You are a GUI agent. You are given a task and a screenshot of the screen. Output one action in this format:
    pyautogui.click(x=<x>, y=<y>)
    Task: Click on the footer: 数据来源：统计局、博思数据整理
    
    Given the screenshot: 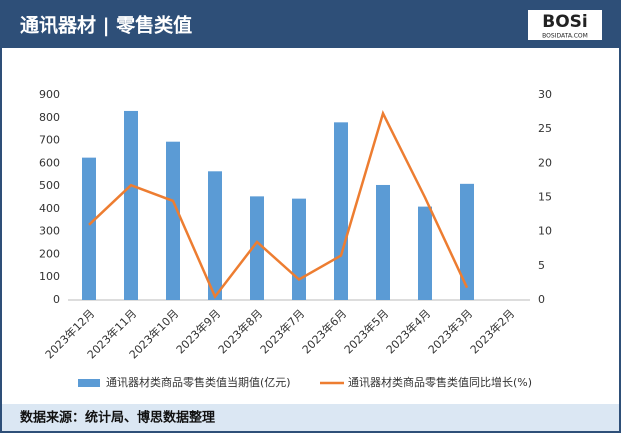 What is the action you would take?
    pyautogui.click(x=117, y=418)
    